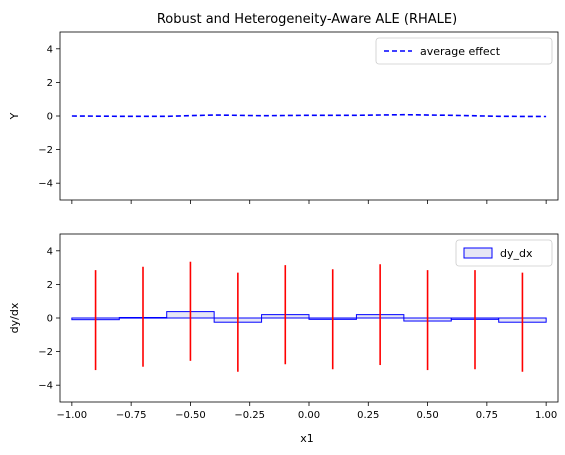 The width and height of the screenshot is (565, 455). What do you see at coordinates (45, 352) in the screenshot?
I see `bottom-y-tick-label: −2` at bounding box center [45, 352].